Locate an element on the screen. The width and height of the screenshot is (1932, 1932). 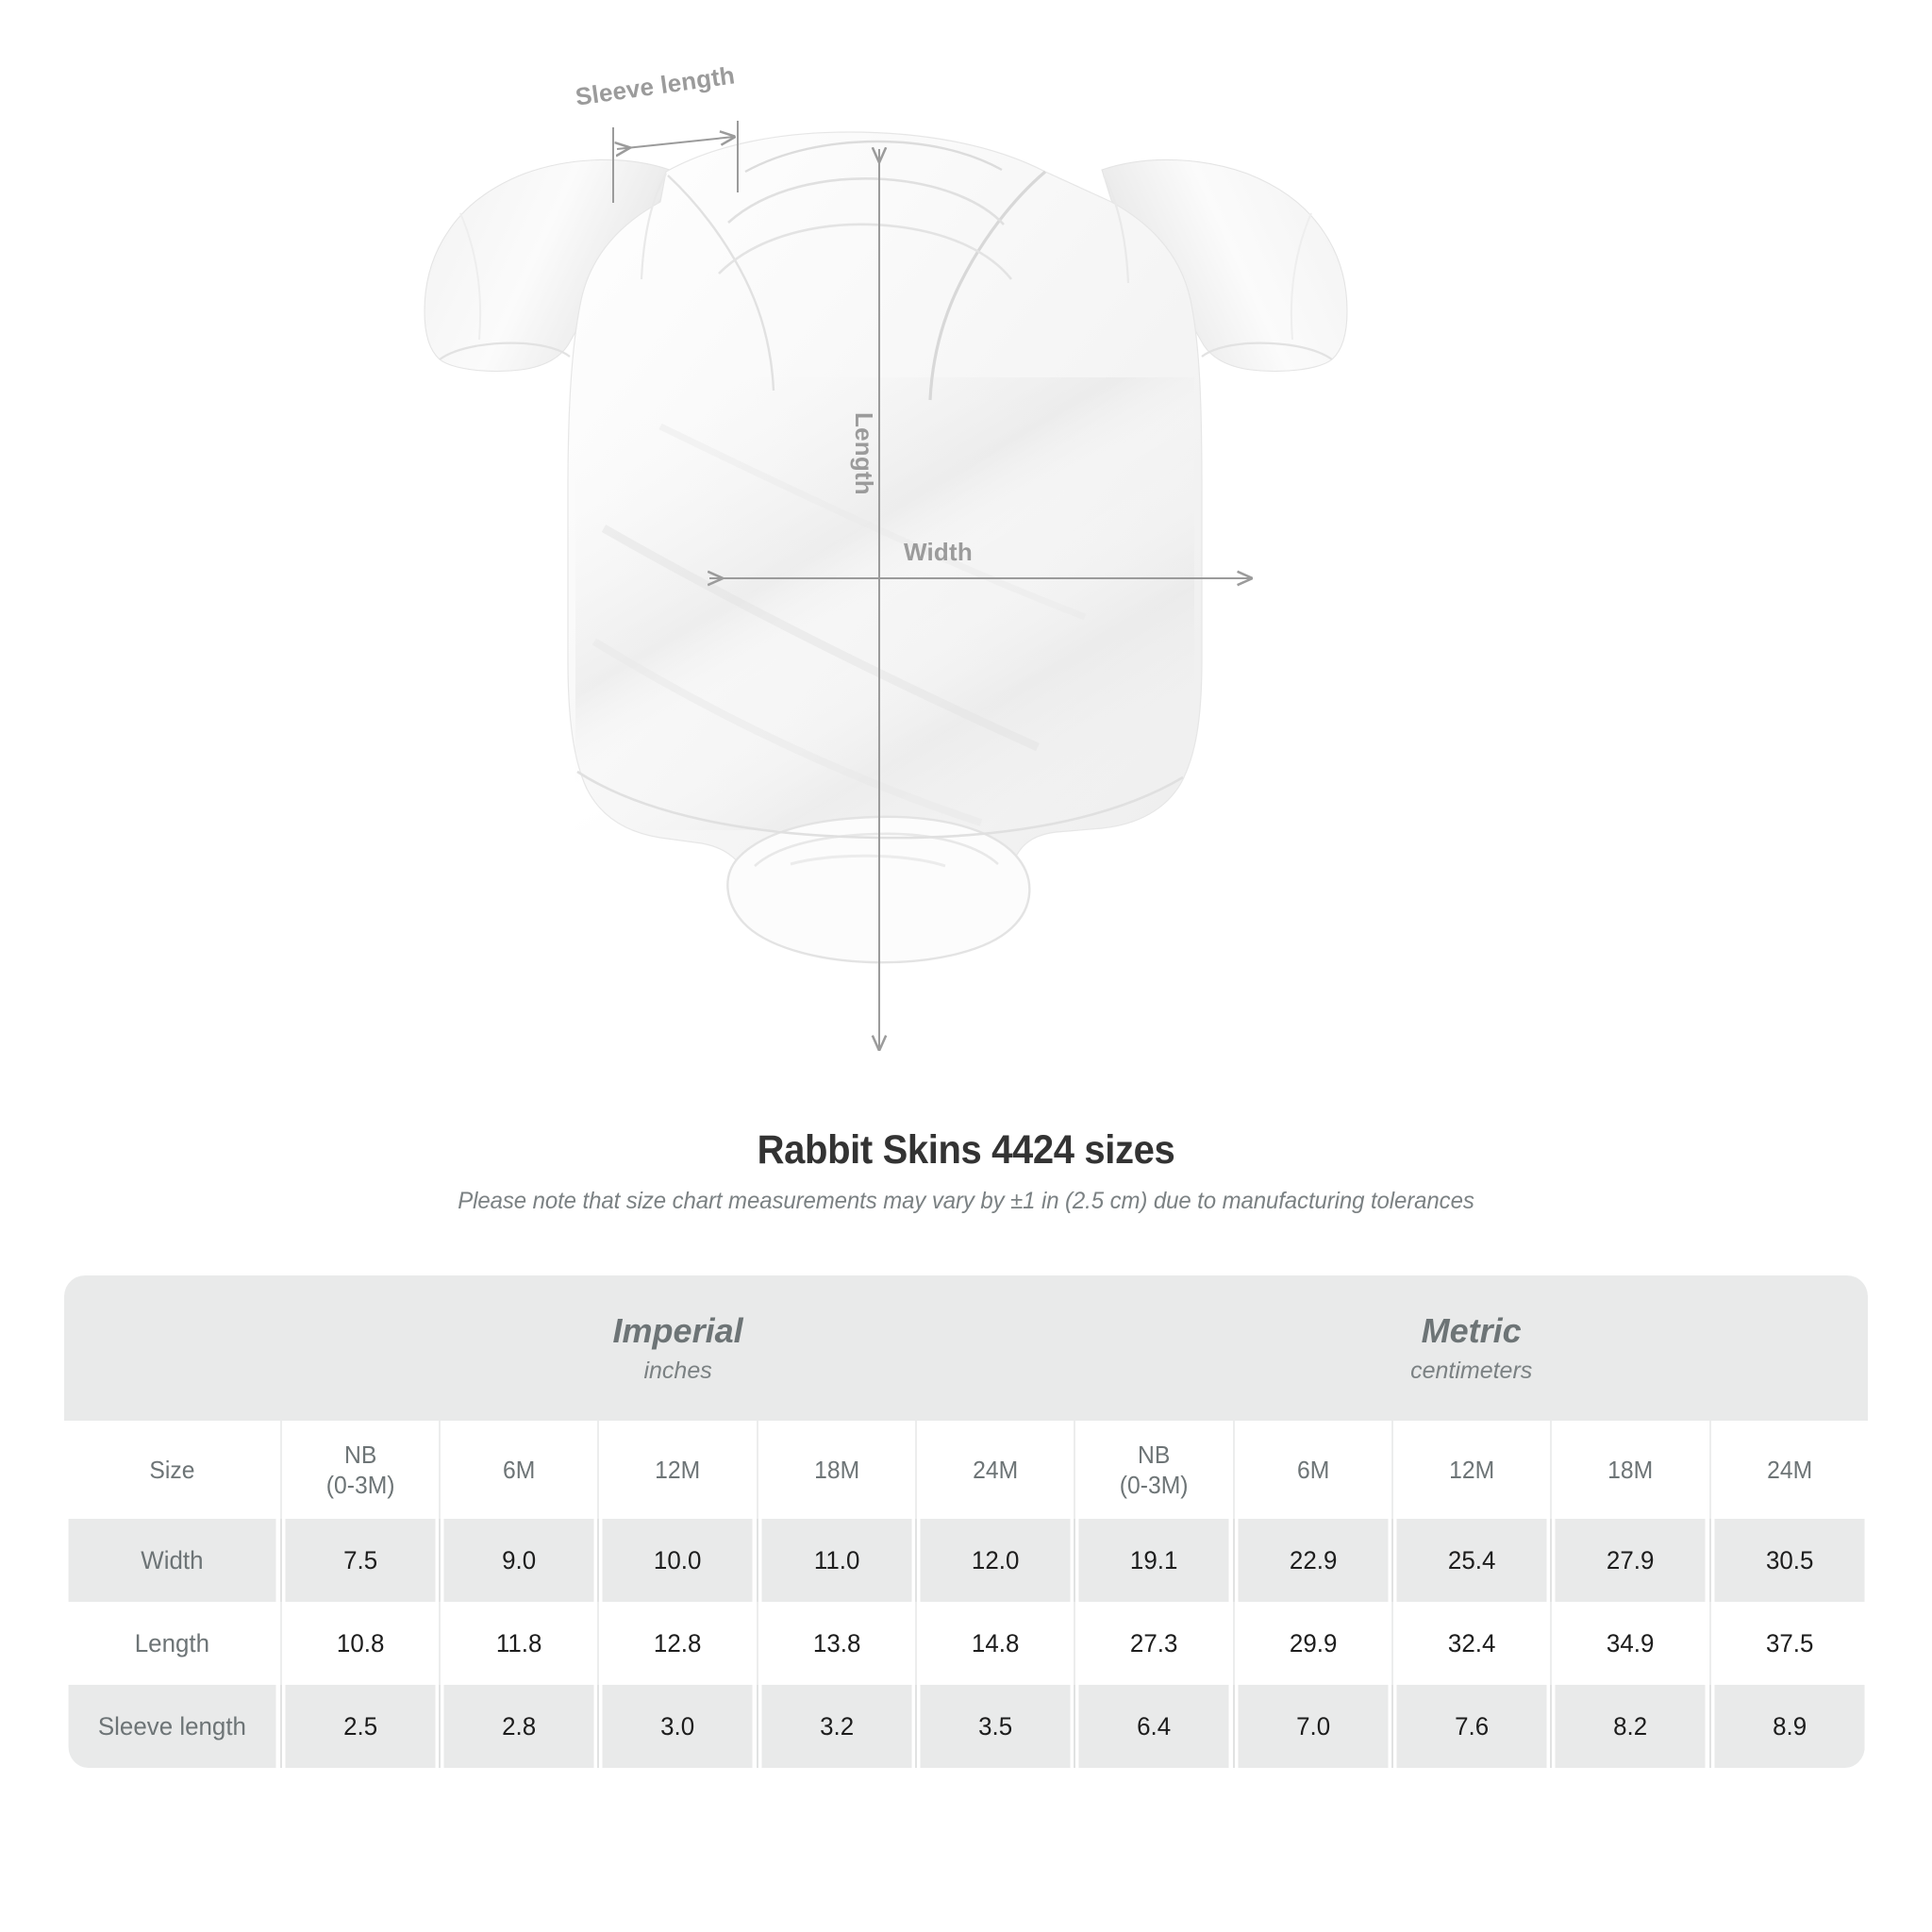
page-title: Rabbit Skins 4424 sizes is located at coordinates (966, 1150).